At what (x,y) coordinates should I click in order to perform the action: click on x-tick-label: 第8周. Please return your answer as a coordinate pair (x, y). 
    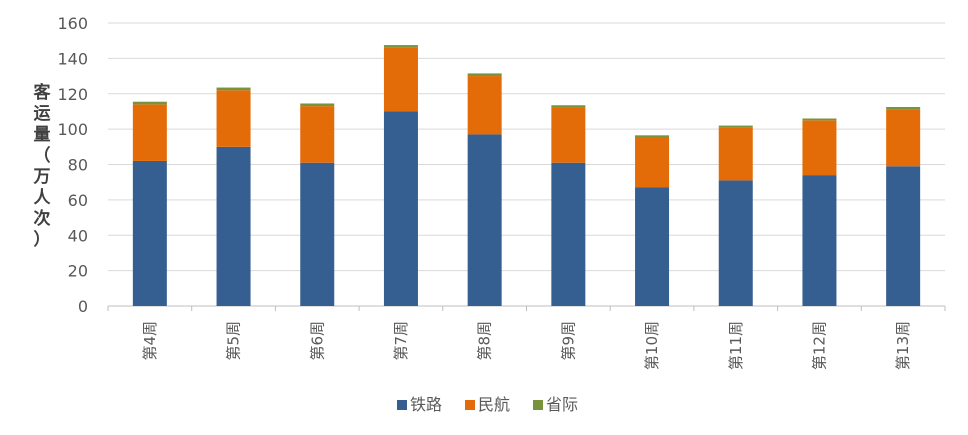
    Looking at the image, I should click on (485, 341).